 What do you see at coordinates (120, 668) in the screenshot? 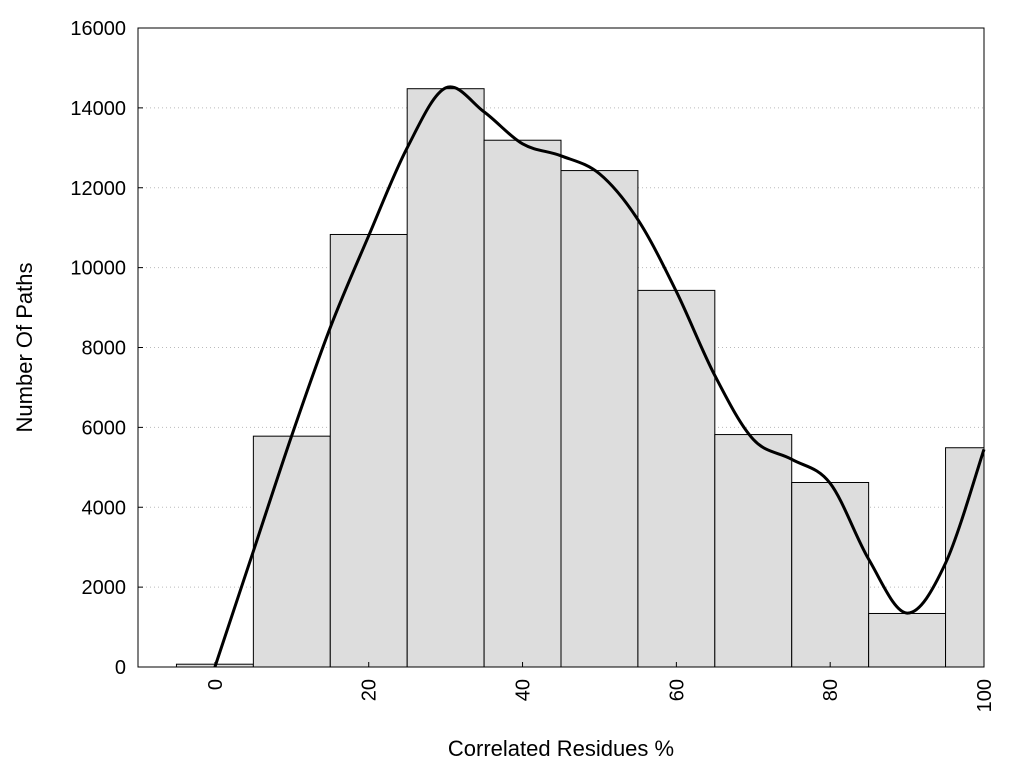
I see `y-tick-label: 0` at bounding box center [120, 668].